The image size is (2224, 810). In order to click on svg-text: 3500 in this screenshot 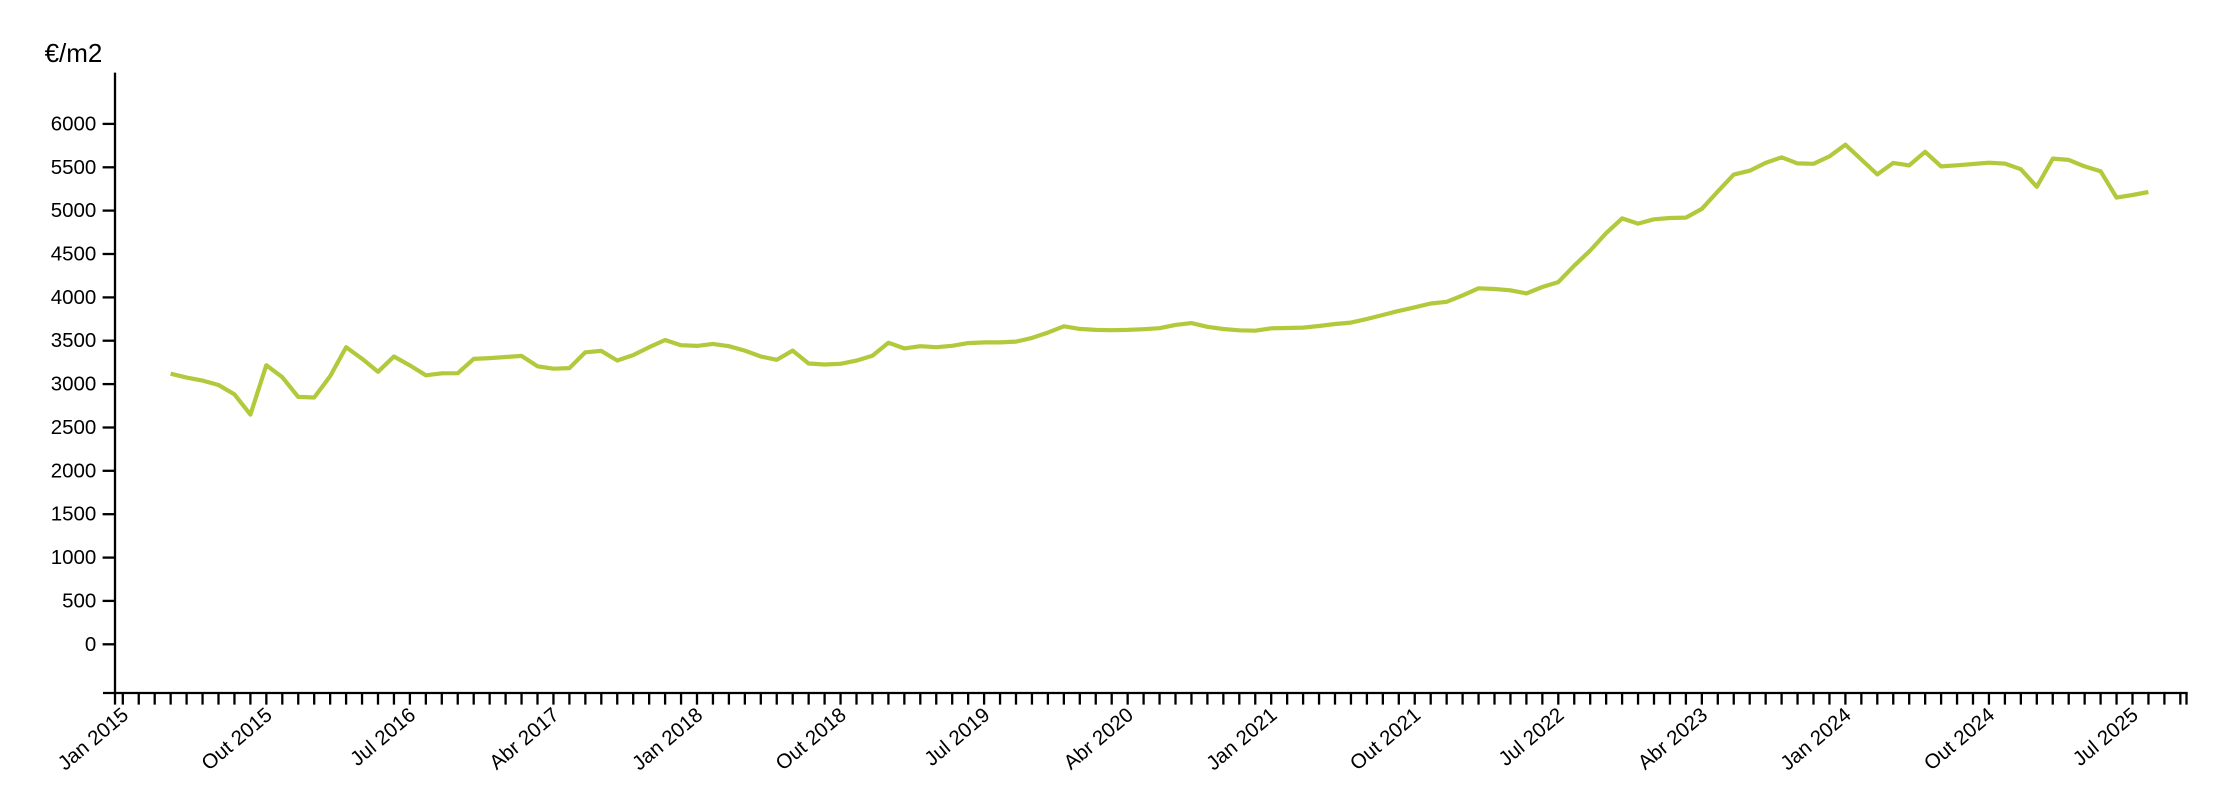, I will do `click(74, 340)`.